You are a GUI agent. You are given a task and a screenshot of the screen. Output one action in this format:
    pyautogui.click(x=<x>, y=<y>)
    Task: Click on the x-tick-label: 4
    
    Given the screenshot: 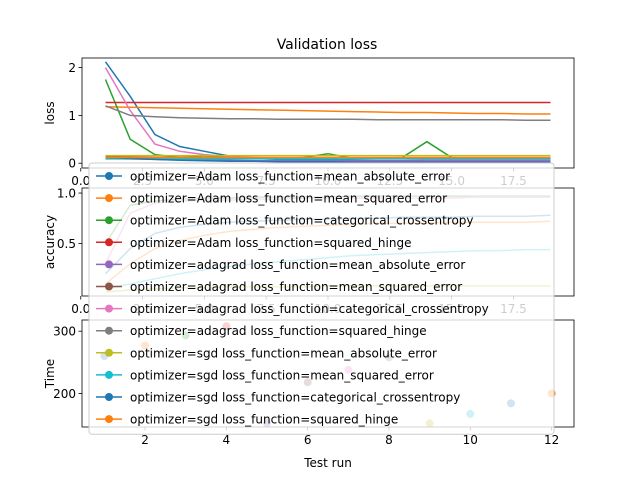 What is the action you would take?
    pyautogui.click(x=227, y=440)
    